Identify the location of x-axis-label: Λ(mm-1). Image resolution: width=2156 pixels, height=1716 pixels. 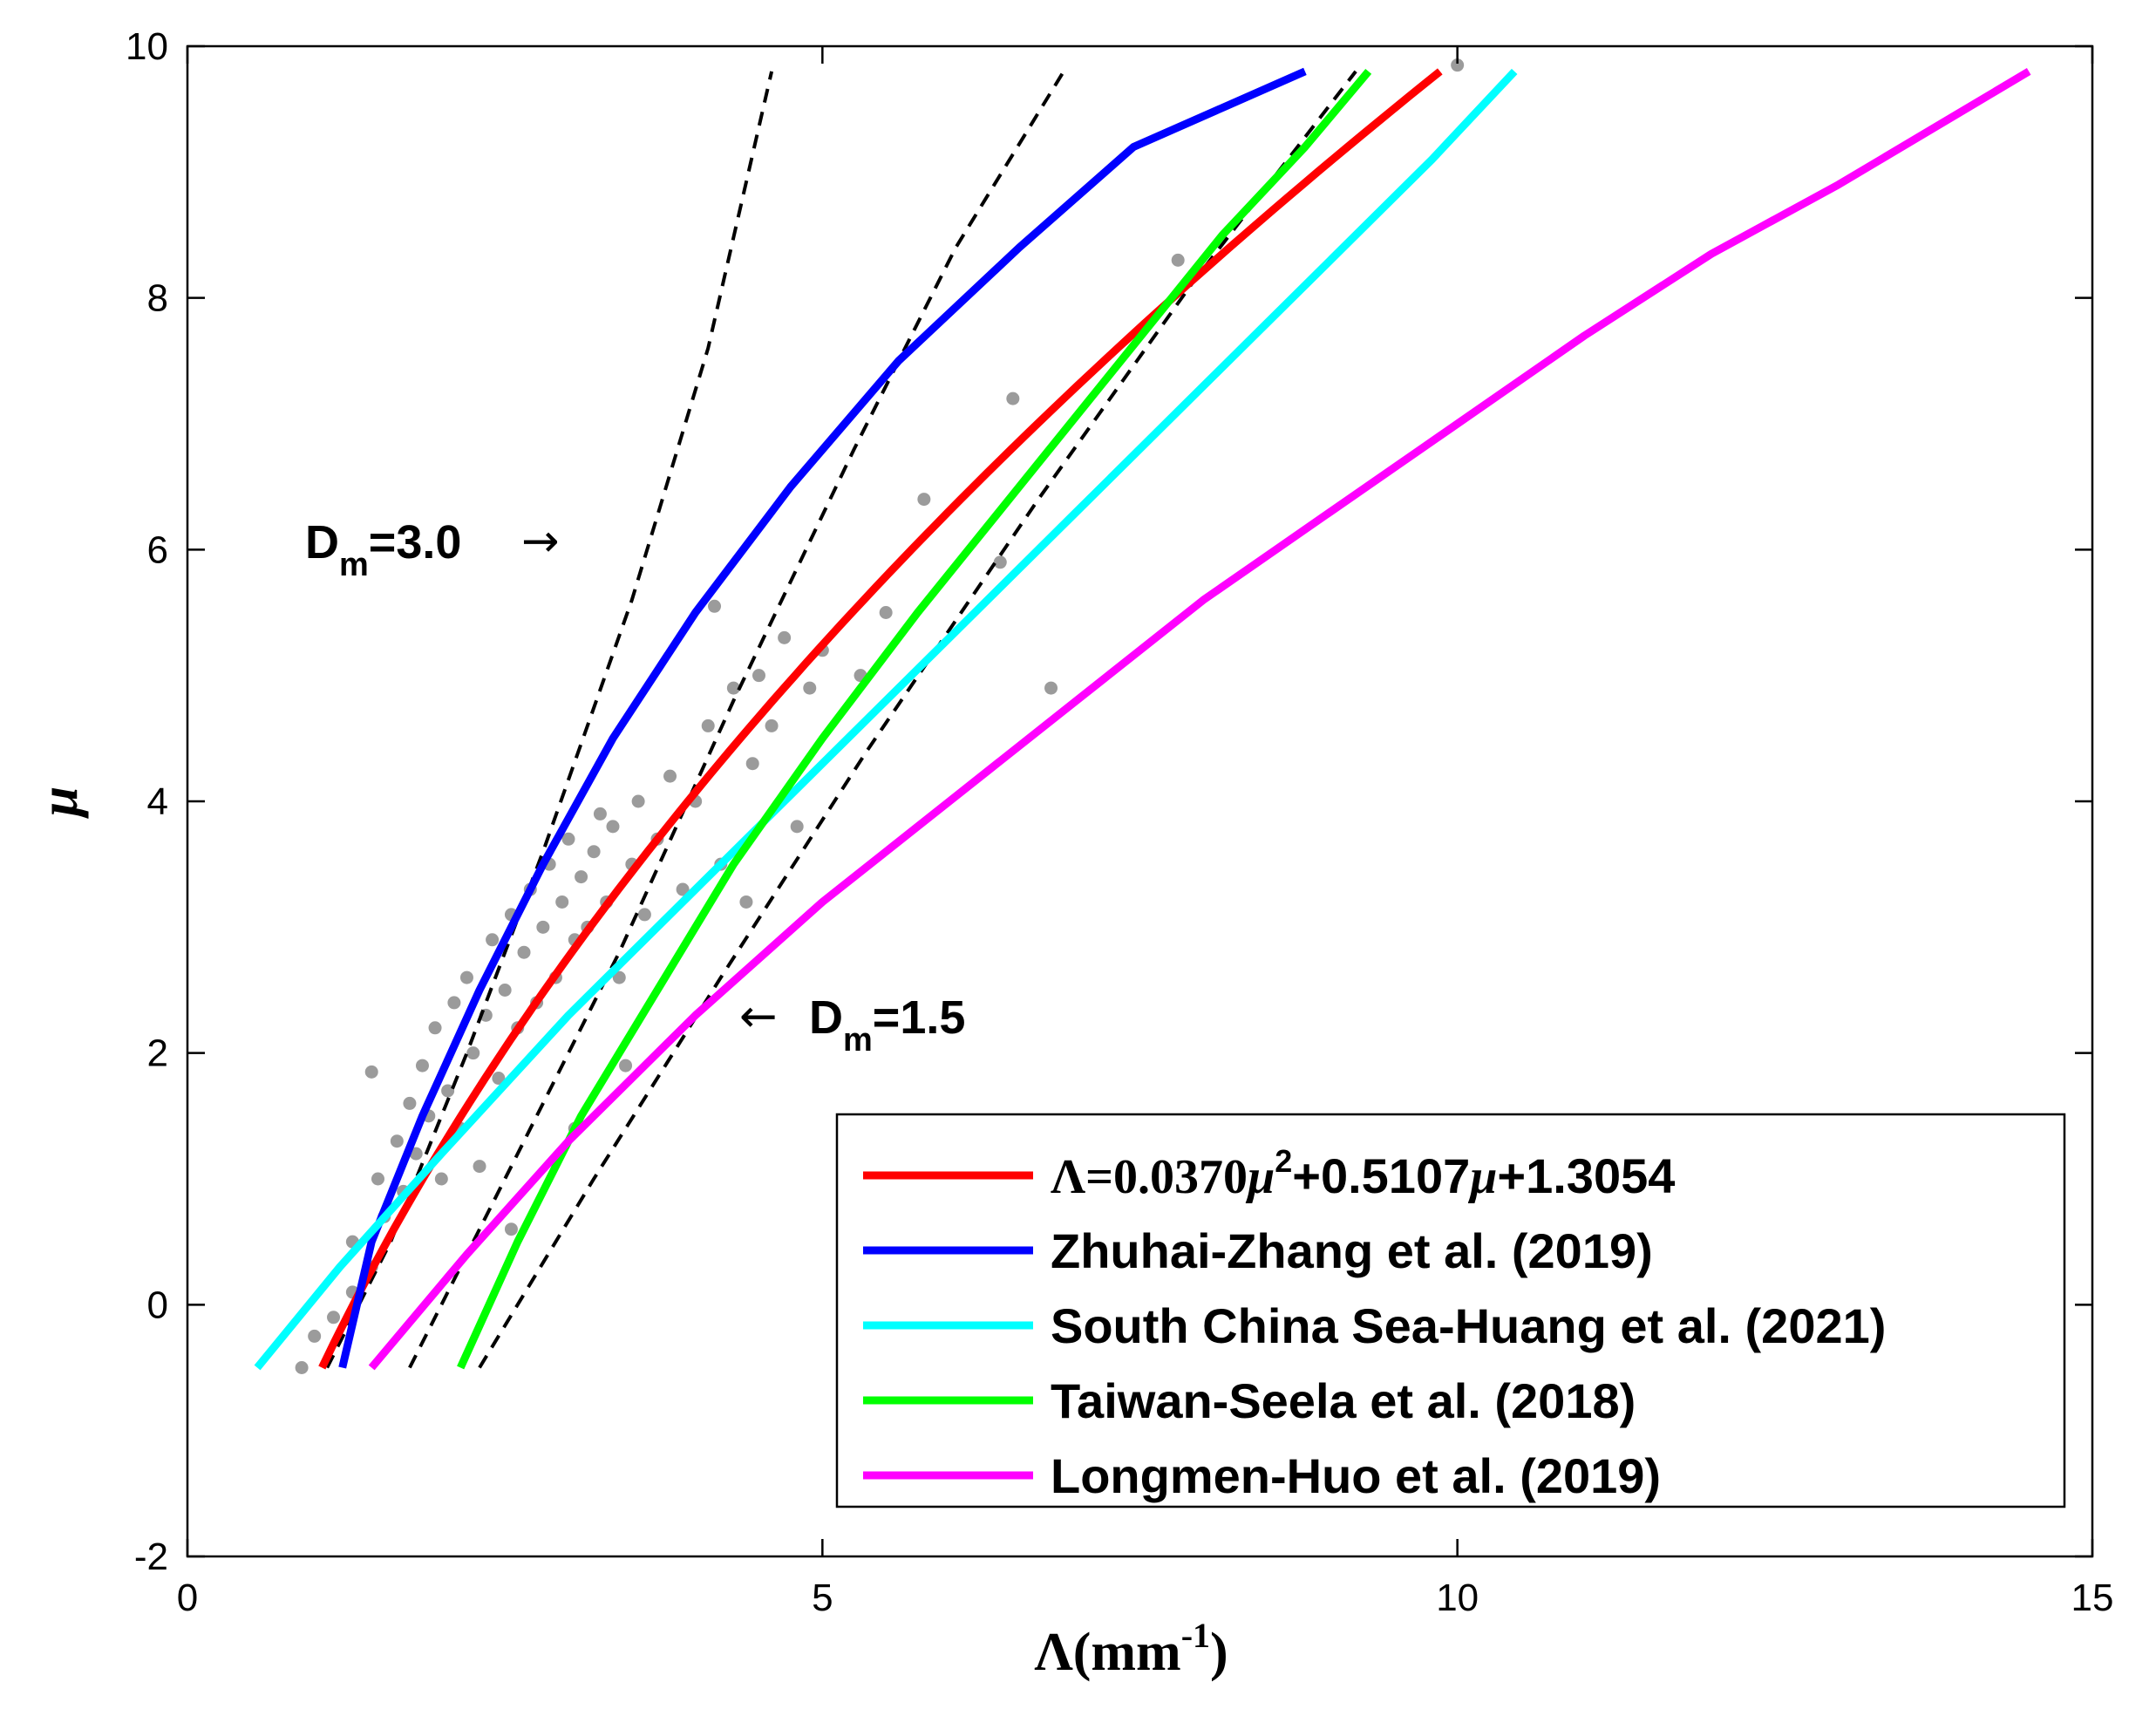
(1131, 1649).